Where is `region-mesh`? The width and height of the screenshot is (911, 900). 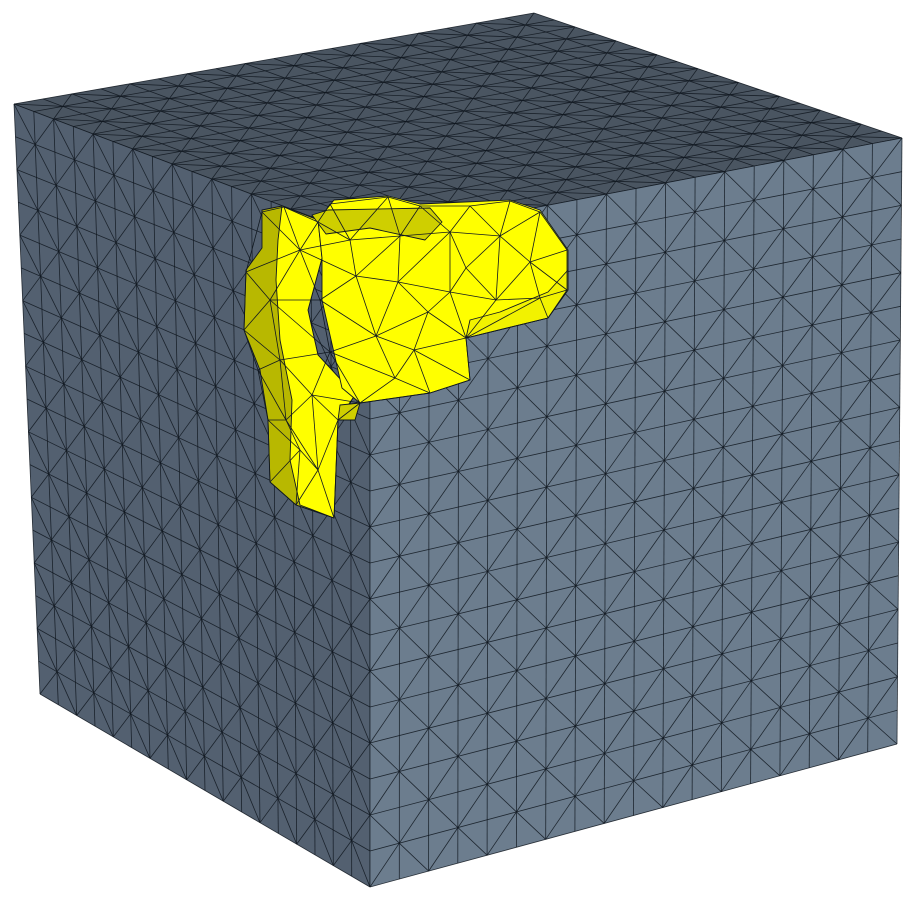
region-mesh is located at coordinates (405, 357).